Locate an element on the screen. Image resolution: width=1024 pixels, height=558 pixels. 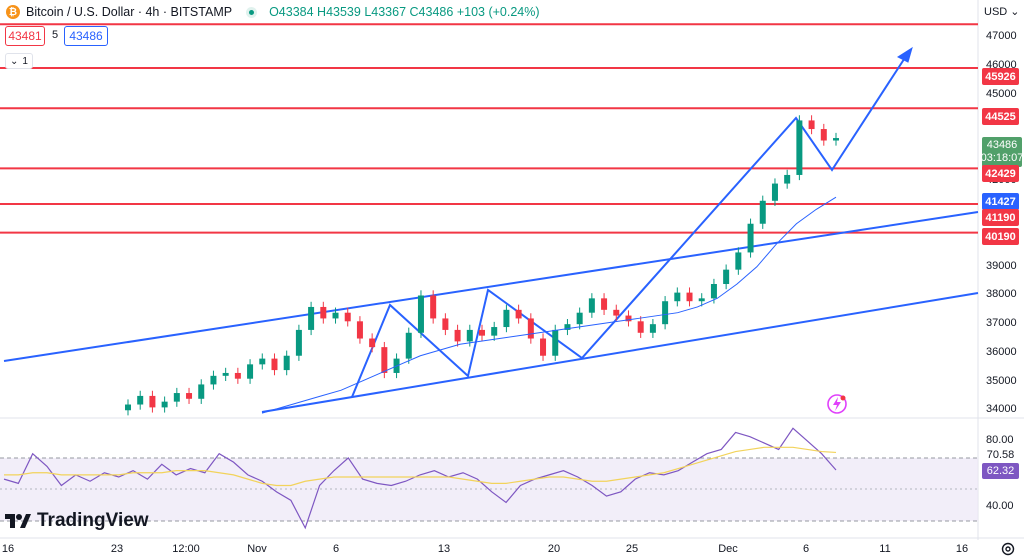
candle-countdown: 03:18:07 is located at coordinates (1002, 158).